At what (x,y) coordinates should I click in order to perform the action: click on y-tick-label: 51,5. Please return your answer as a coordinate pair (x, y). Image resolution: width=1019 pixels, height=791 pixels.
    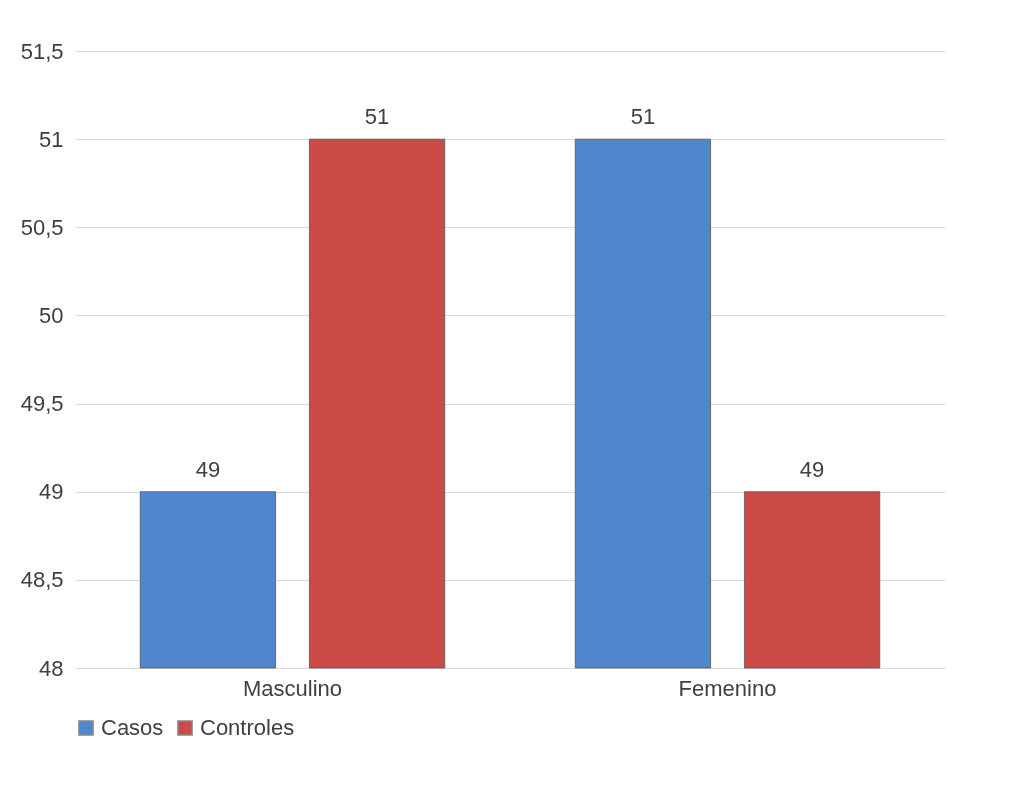
    Looking at the image, I should click on (42, 51).